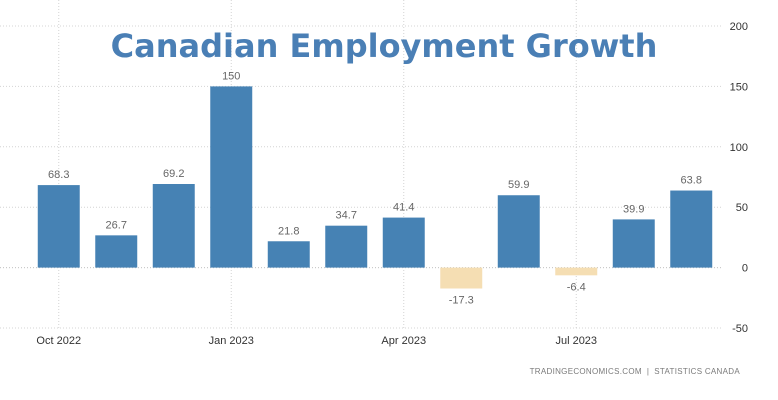  What do you see at coordinates (461, 300) in the screenshot?
I see `data-label: -17.3` at bounding box center [461, 300].